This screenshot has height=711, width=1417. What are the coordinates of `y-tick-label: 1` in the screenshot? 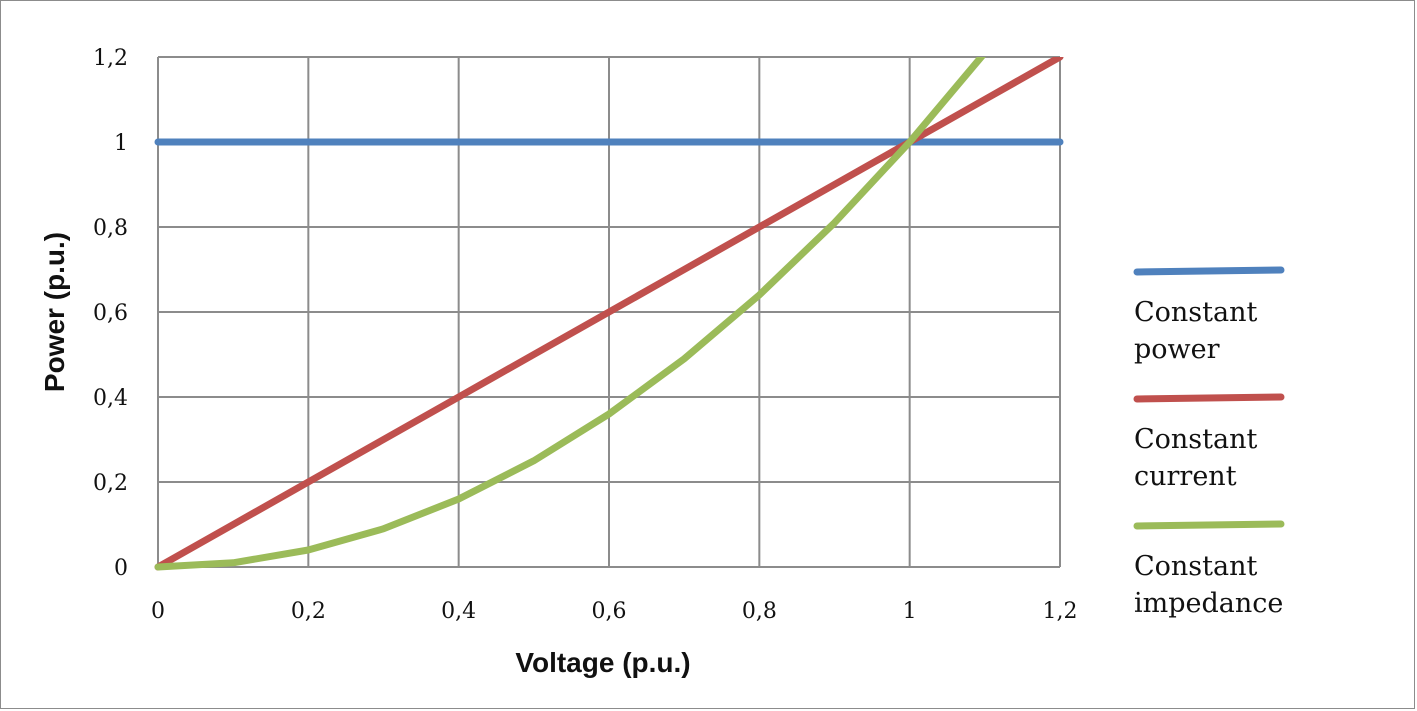 It's located at (121, 143).